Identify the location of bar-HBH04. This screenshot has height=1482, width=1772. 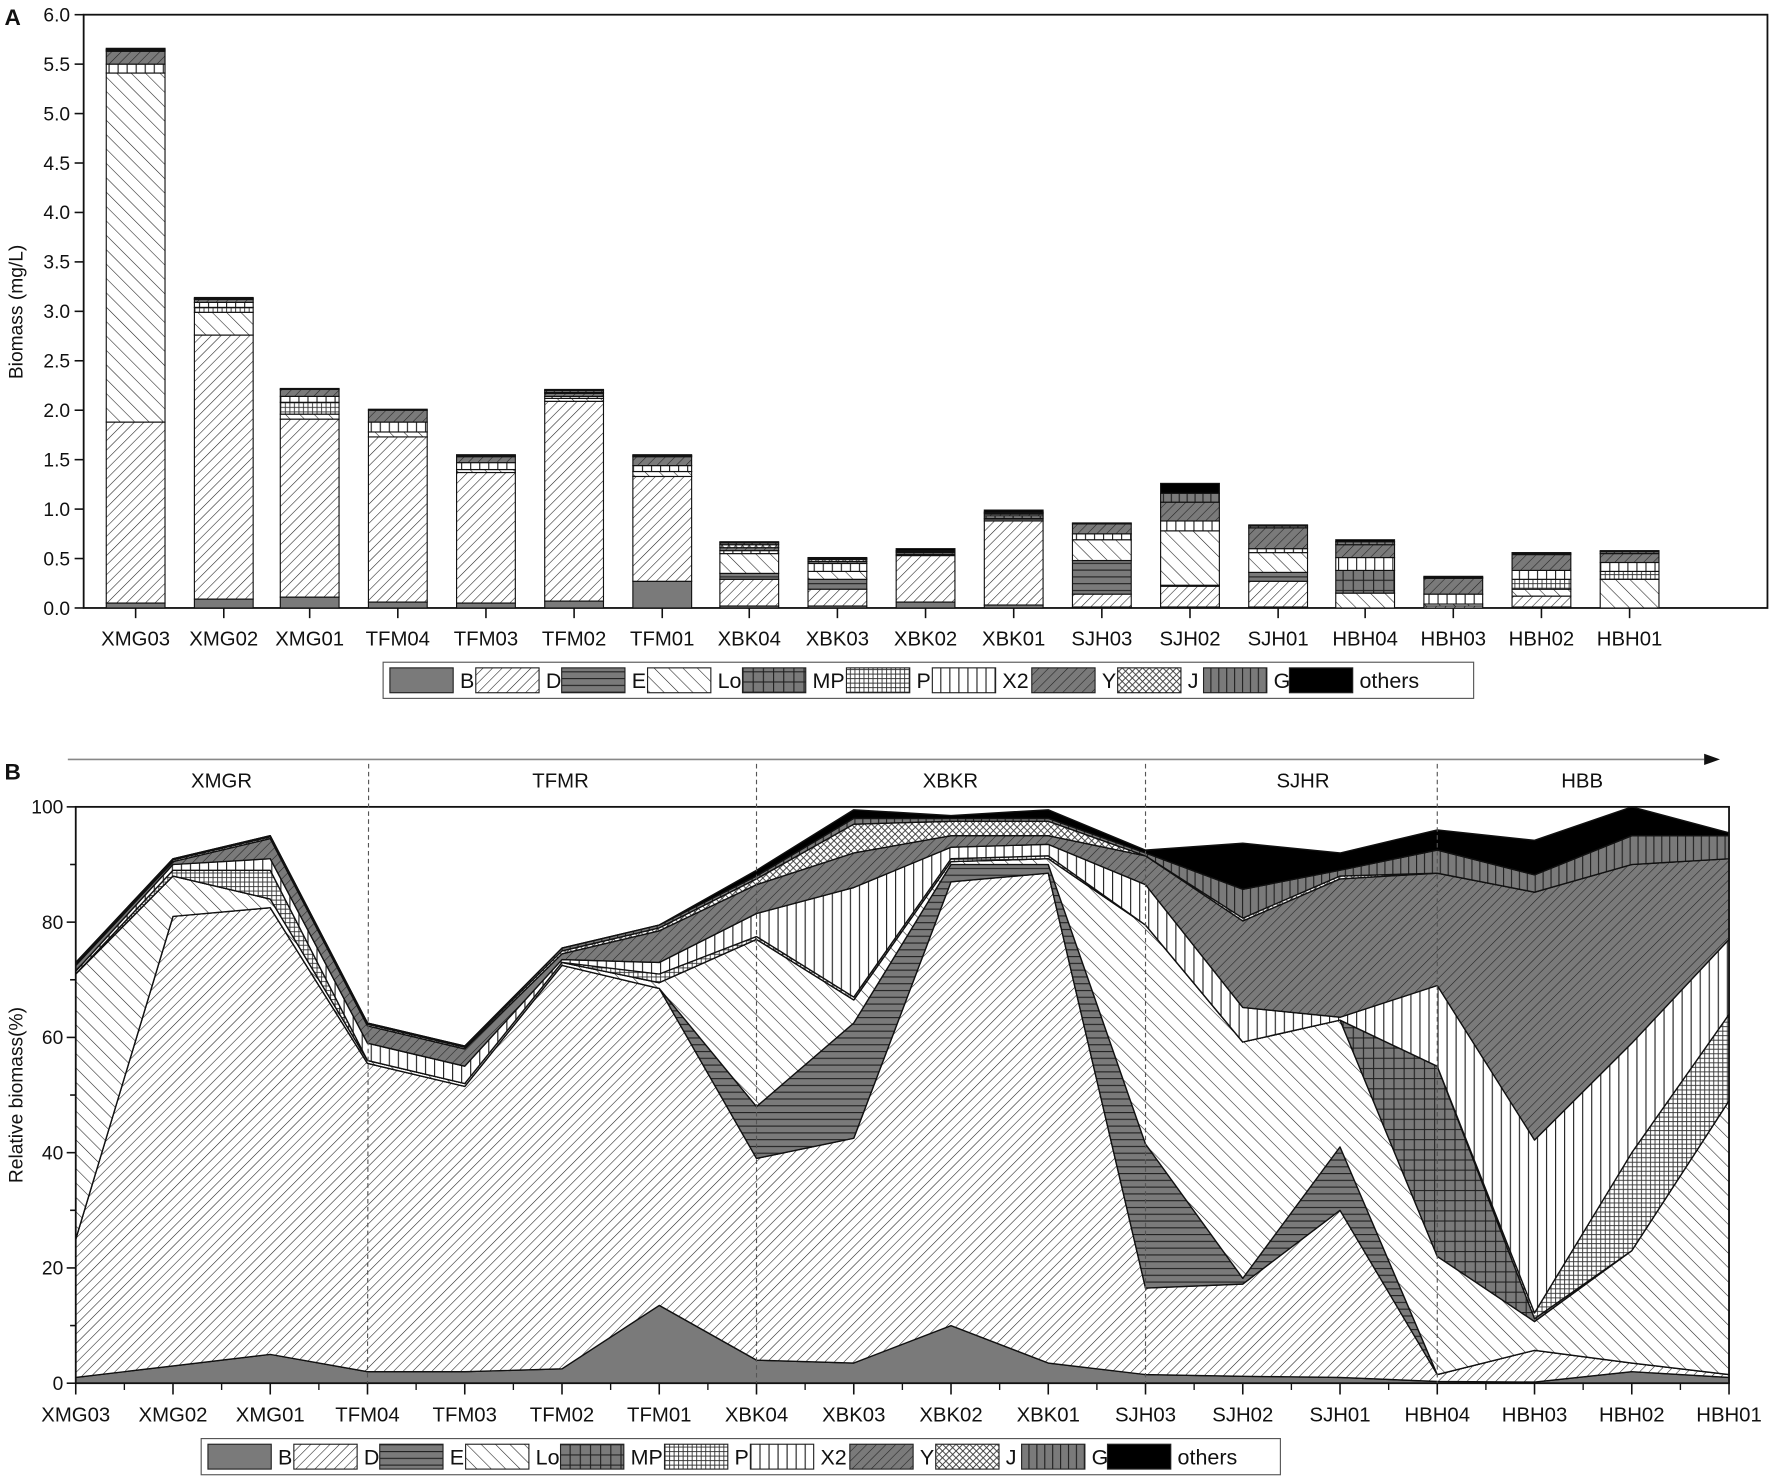
(1365, 574).